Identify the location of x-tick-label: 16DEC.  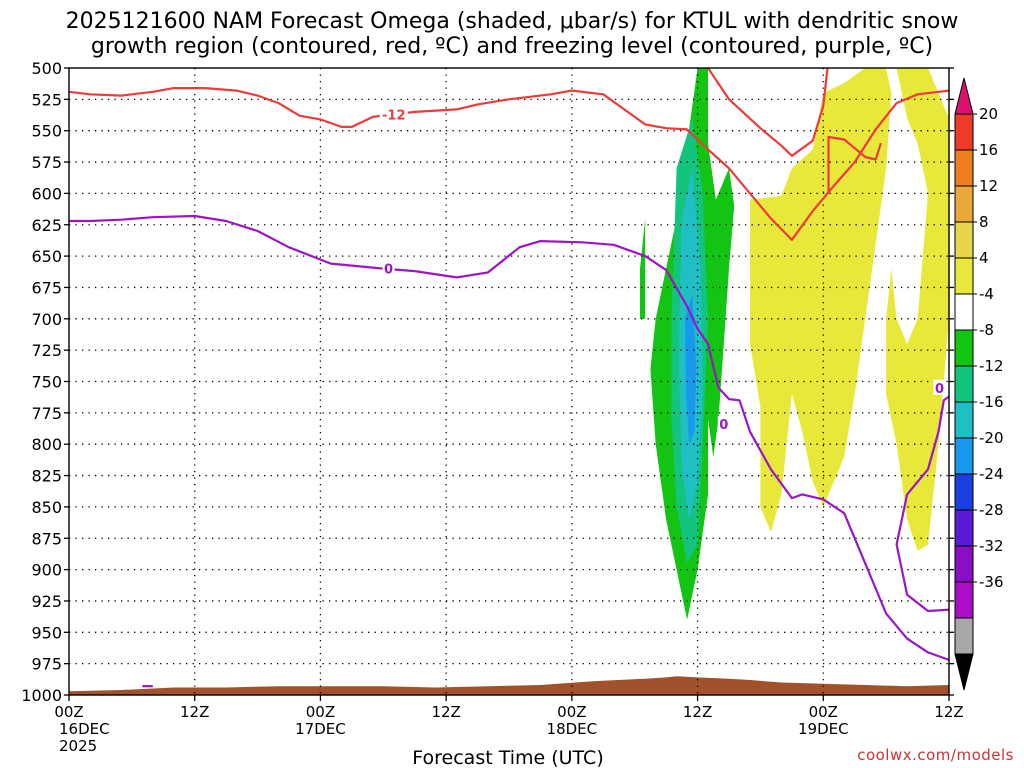
(84, 729).